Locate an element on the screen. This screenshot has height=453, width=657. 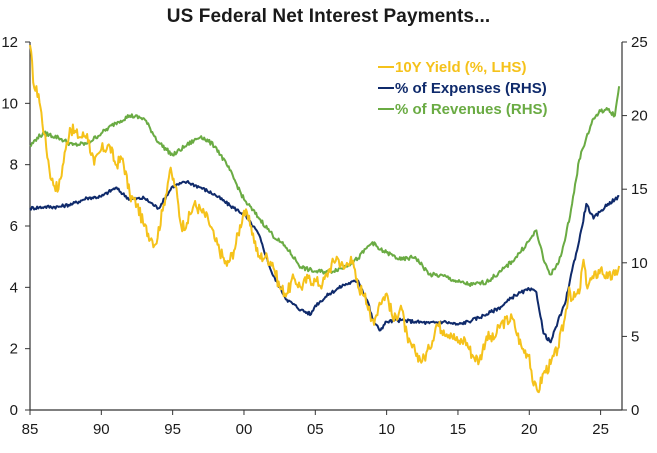
legend-label: 10Y Yield (%, LHS) is located at coordinates (460, 67).